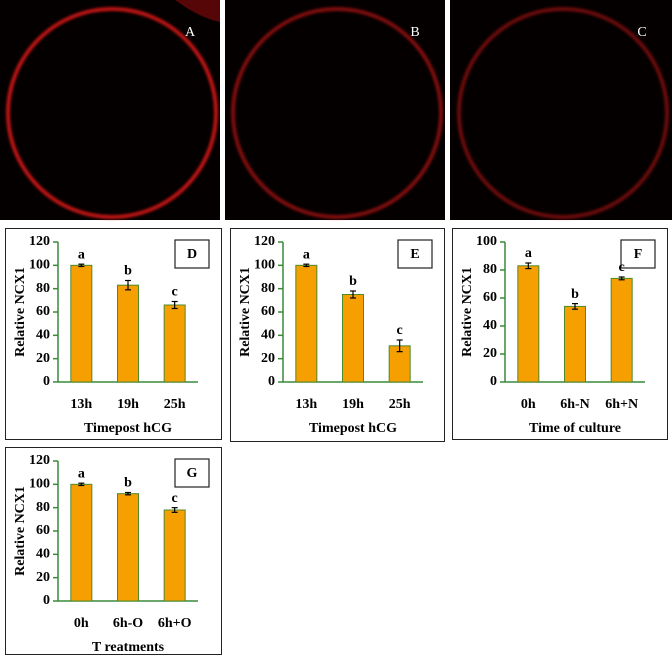 The image size is (672, 665). Describe the element at coordinates (190, 32) in the screenshot. I see `panel-label: A` at that location.